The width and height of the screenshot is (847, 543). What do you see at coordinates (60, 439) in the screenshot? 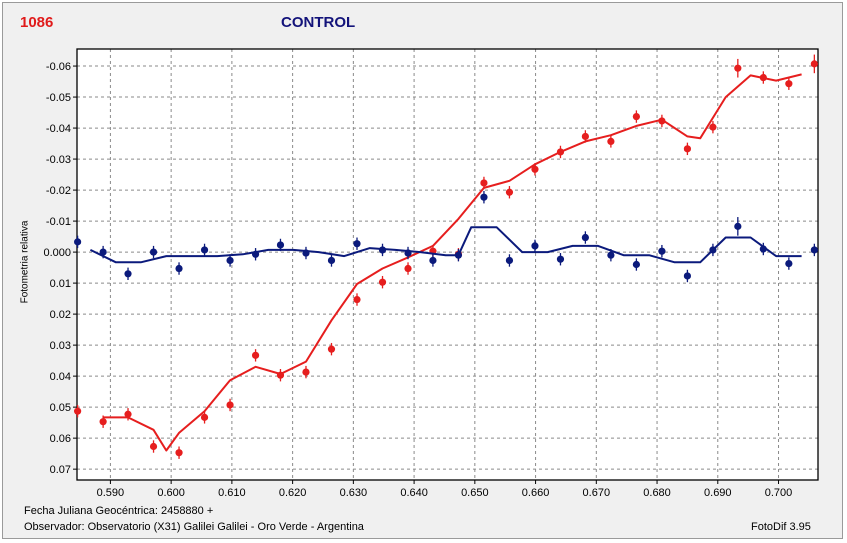
I see `y-tick-label: 0.06` at bounding box center [60, 439].